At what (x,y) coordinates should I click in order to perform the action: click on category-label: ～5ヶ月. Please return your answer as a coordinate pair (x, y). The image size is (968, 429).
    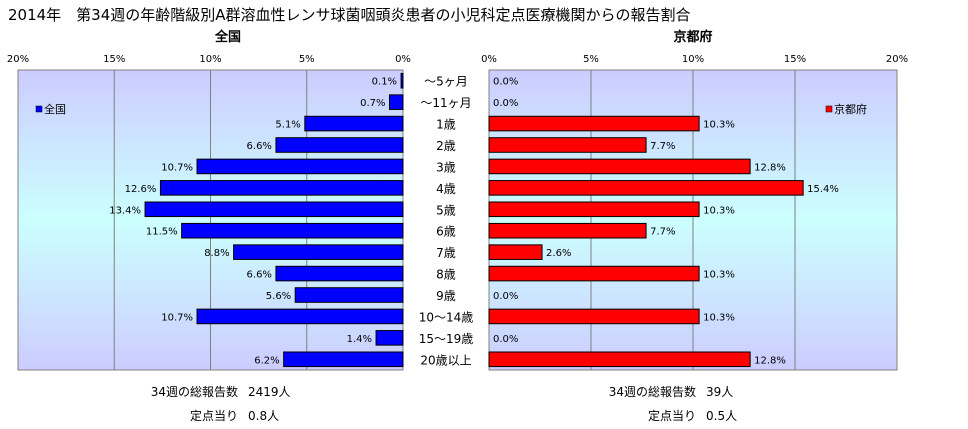
    Looking at the image, I should click on (446, 82).